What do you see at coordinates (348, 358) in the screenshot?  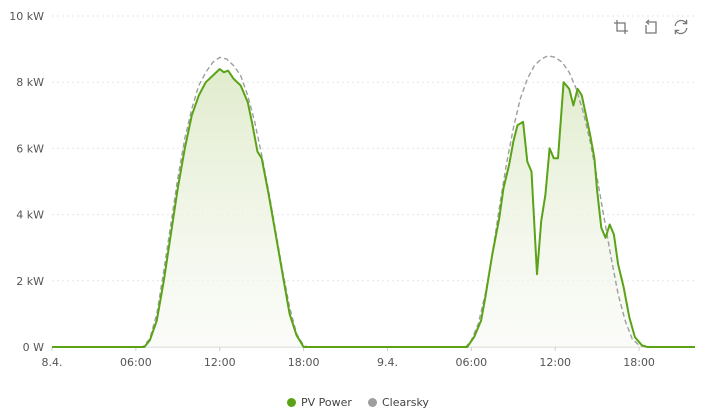 I see `x-axis: 8.4. 06:00 12:00 18:00 9.4. 06:00 12:00 18:00` at bounding box center [348, 358].